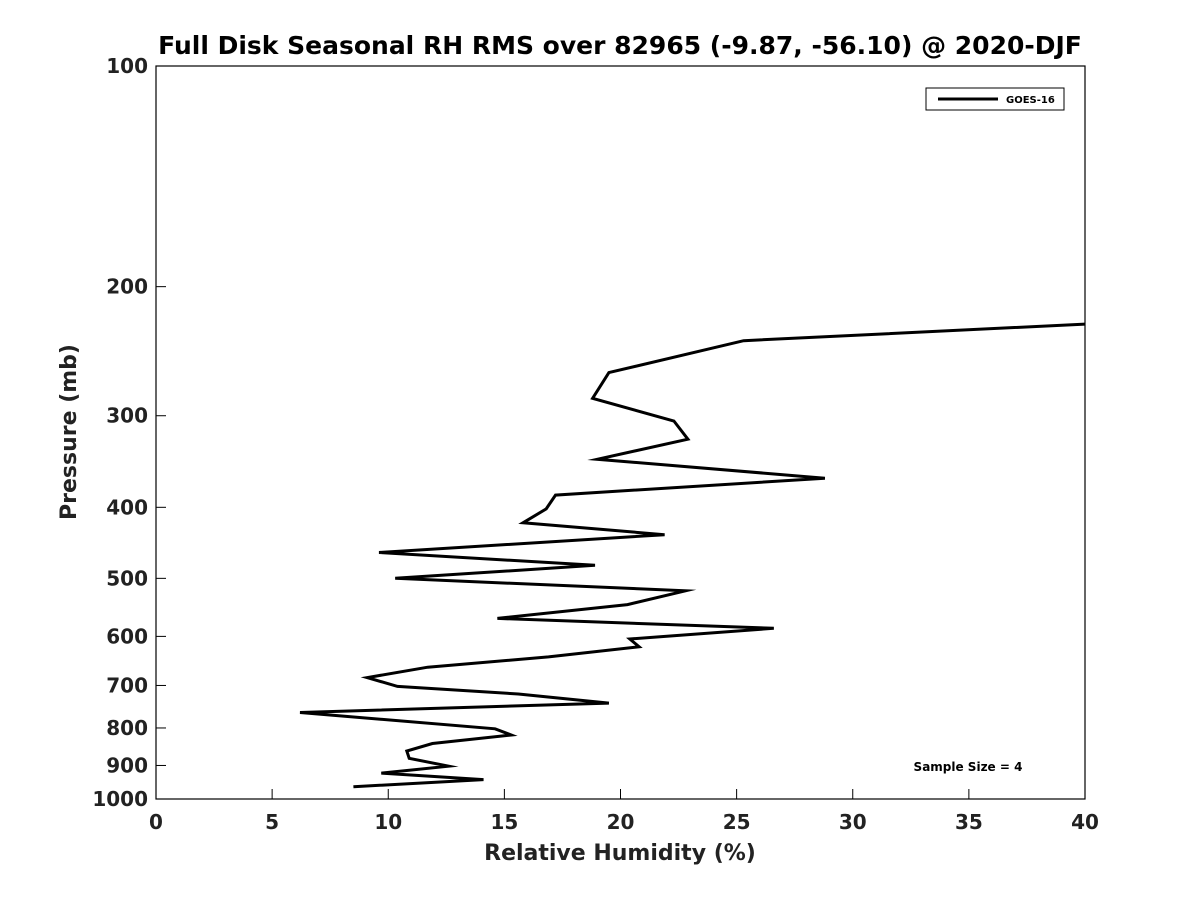 The height and width of the screenshot is (900, 1200). What do you see at coordinates (127, 66) in the screenshot?
I see `y-tick-label: 100` at bounding box center [127, 66].